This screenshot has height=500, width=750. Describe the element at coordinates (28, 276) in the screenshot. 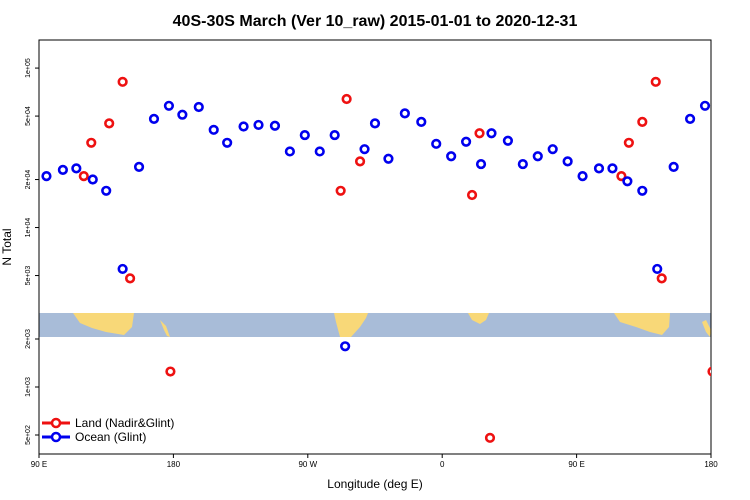

I see `y-tick-label: 5e+03` at that location.